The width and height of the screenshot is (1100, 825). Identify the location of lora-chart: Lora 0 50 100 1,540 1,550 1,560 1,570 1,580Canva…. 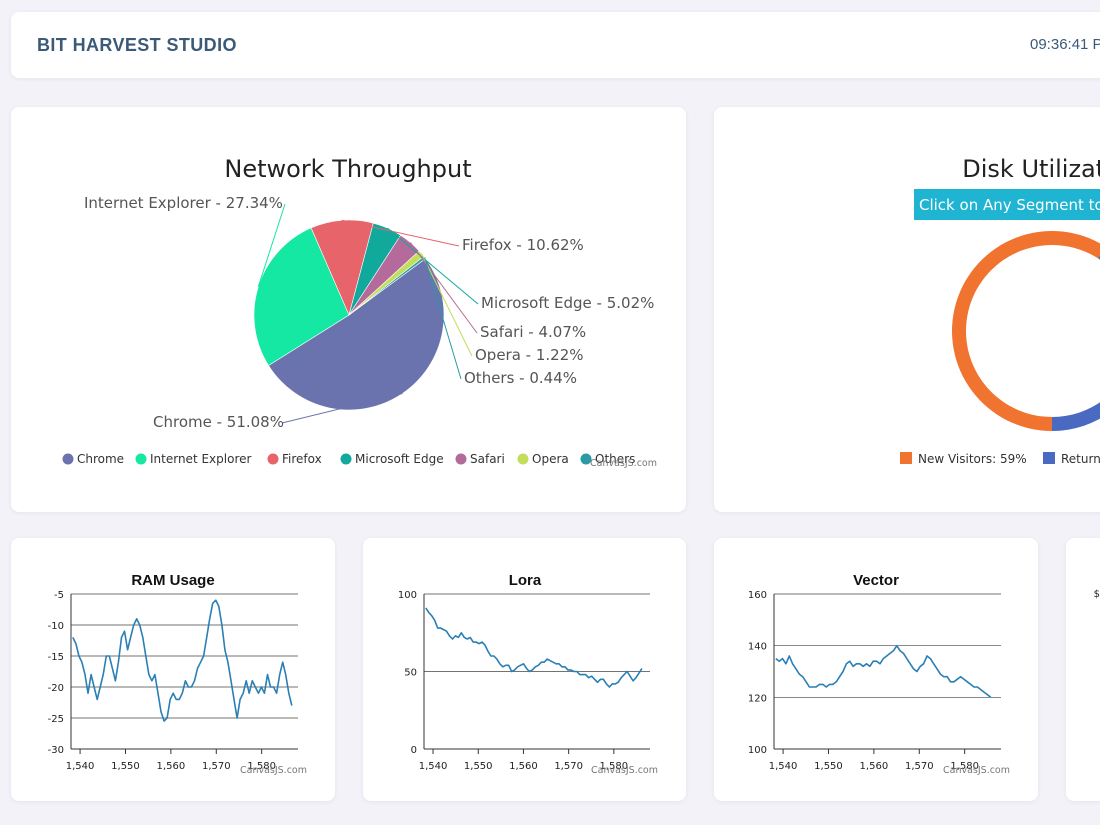
(528, 674).